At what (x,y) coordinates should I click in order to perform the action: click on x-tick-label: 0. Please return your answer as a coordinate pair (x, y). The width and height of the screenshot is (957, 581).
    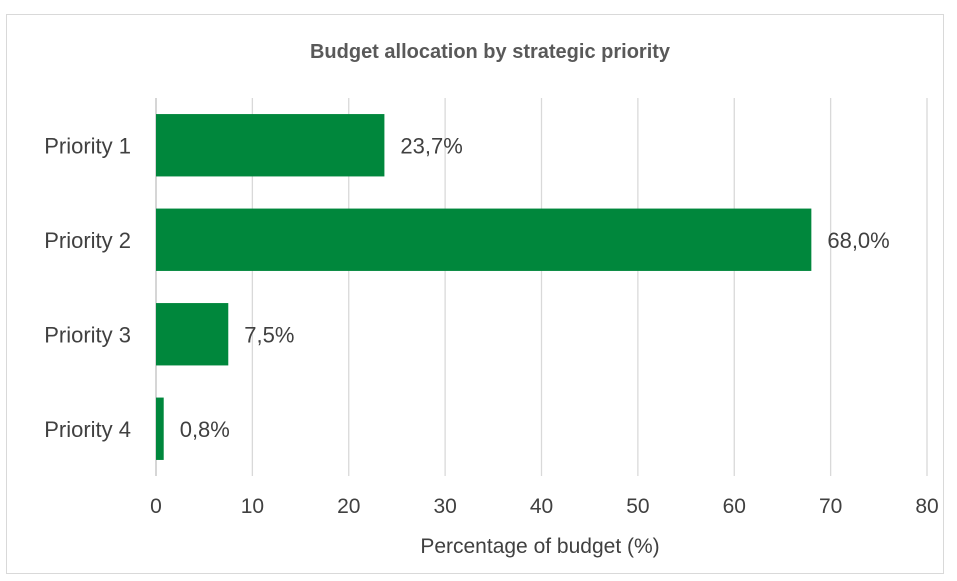
    Looking at the image, I should click on (156, 506).